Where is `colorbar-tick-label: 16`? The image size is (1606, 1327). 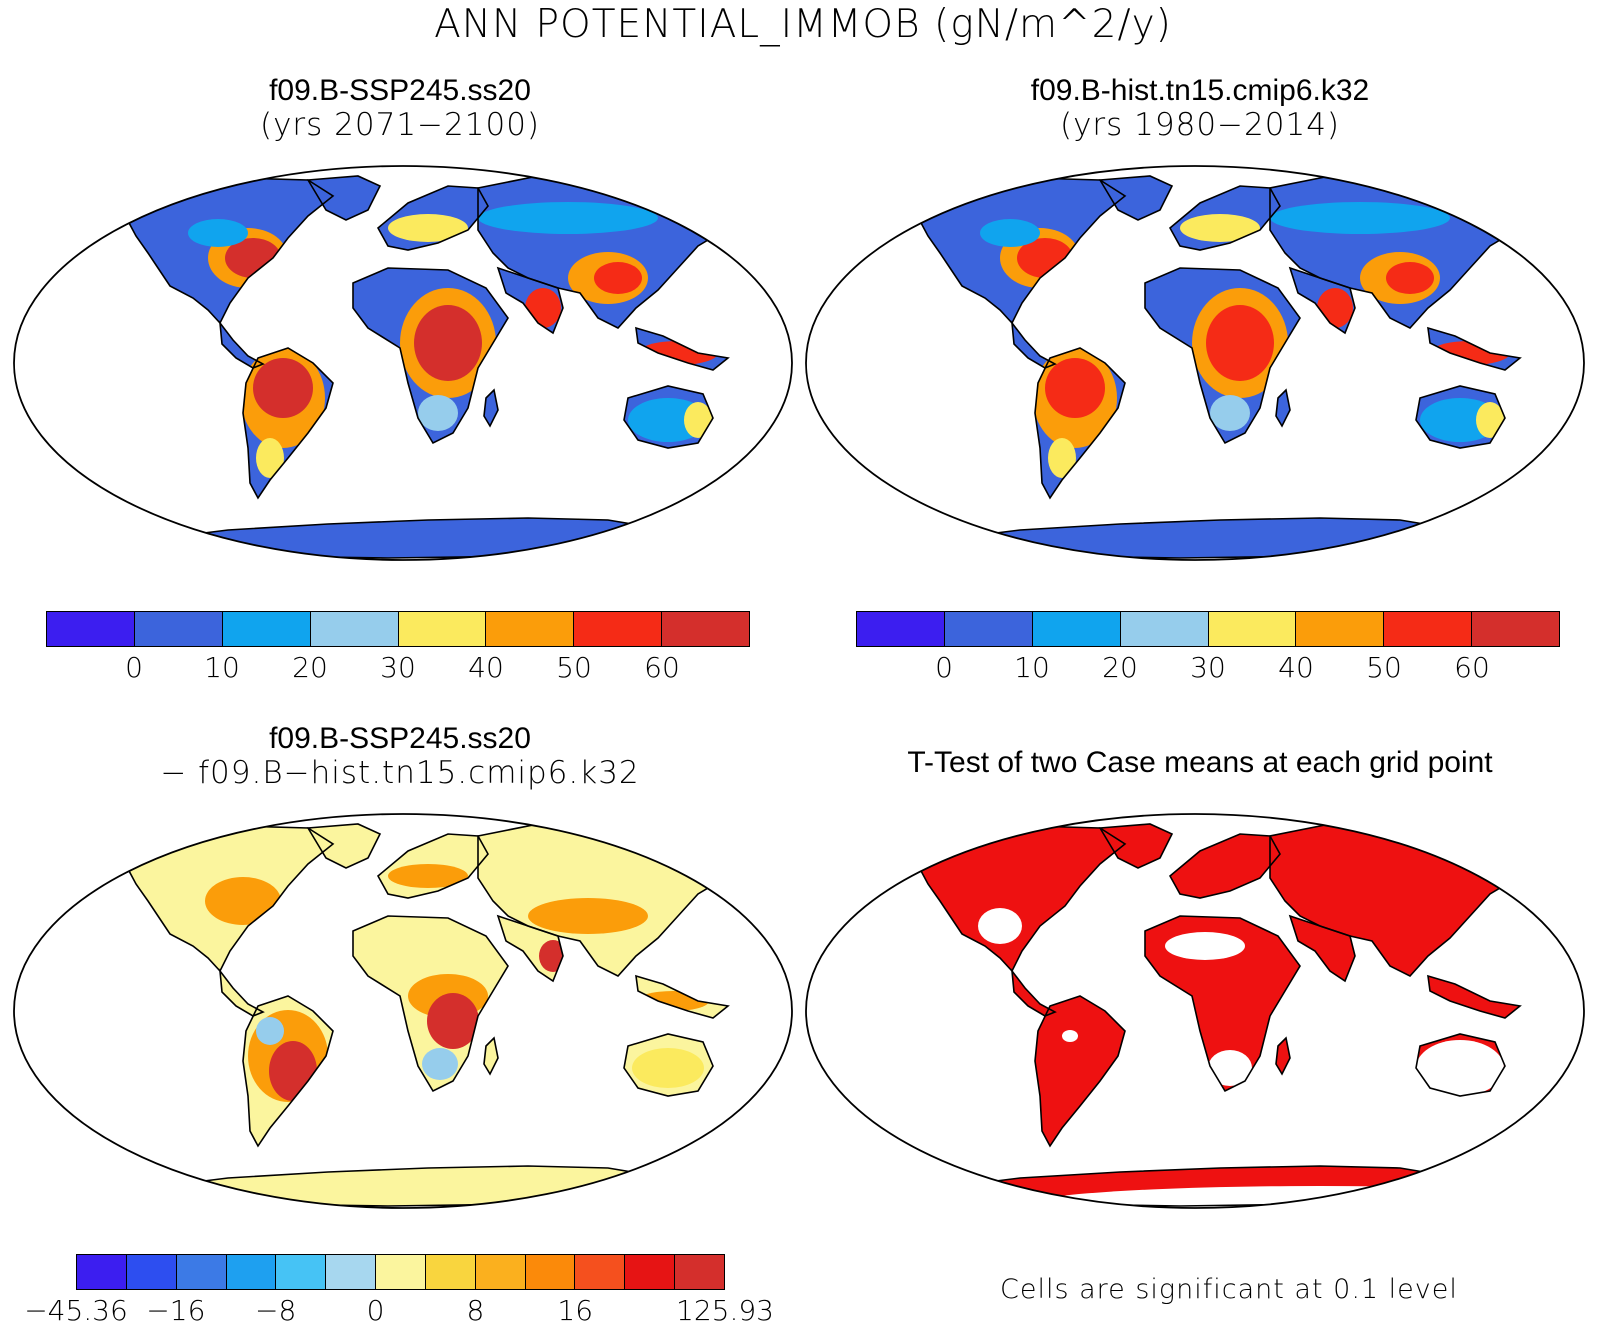
colorbar-tick-label: 16 is located at coordinates (575, 1310).